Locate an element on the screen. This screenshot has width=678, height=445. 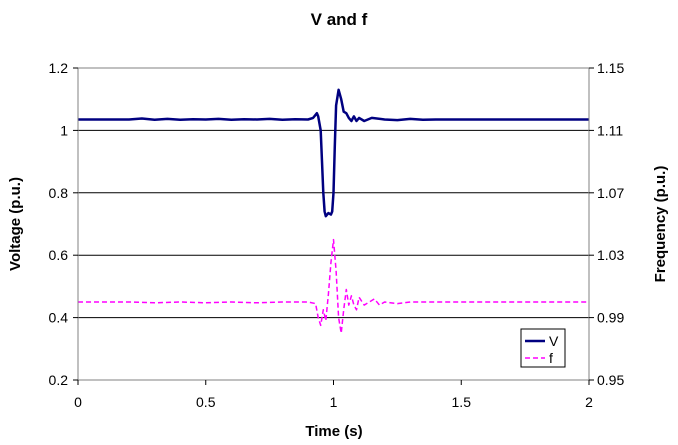
x-tick-label: 0 is located at coordinates (78, 402).